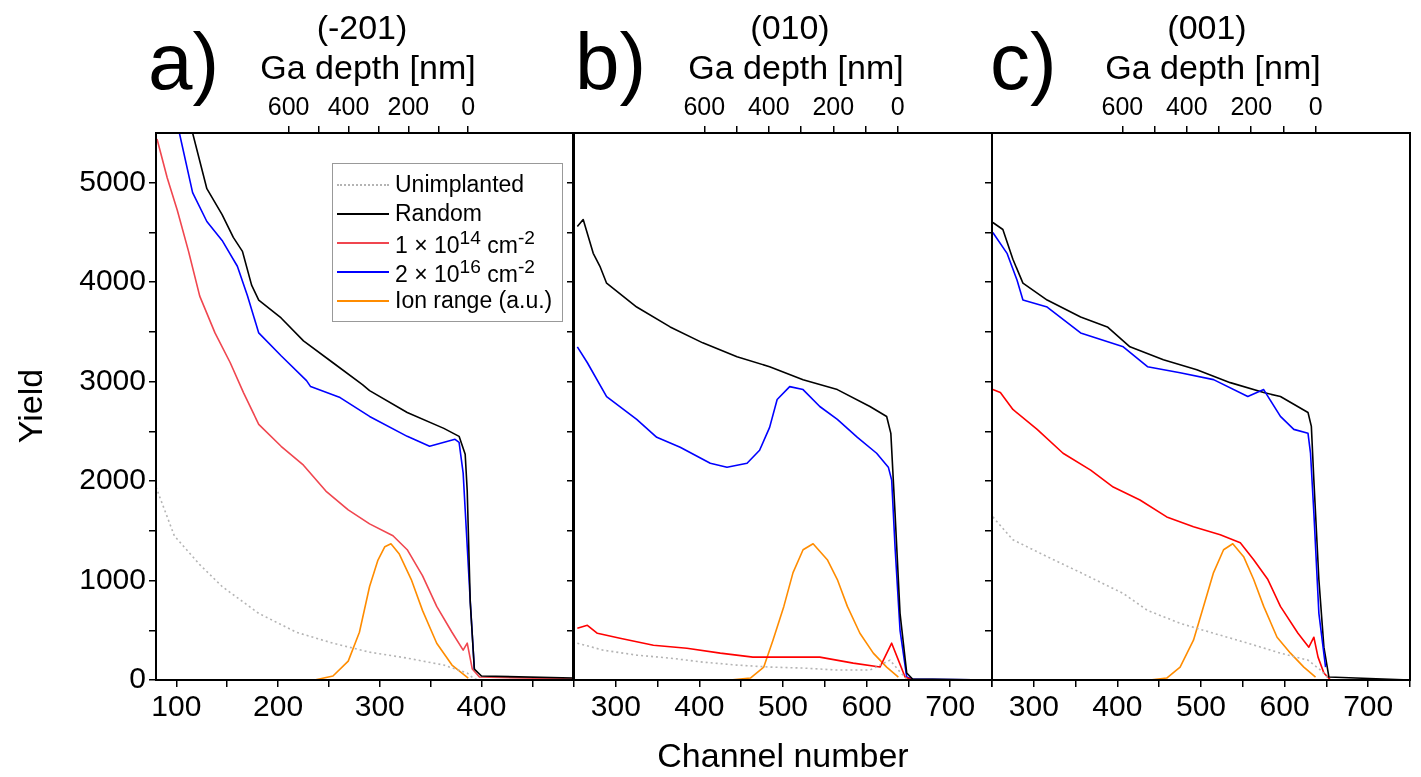  I want to click on legend-label: Unimplanted, so click(460, 184).